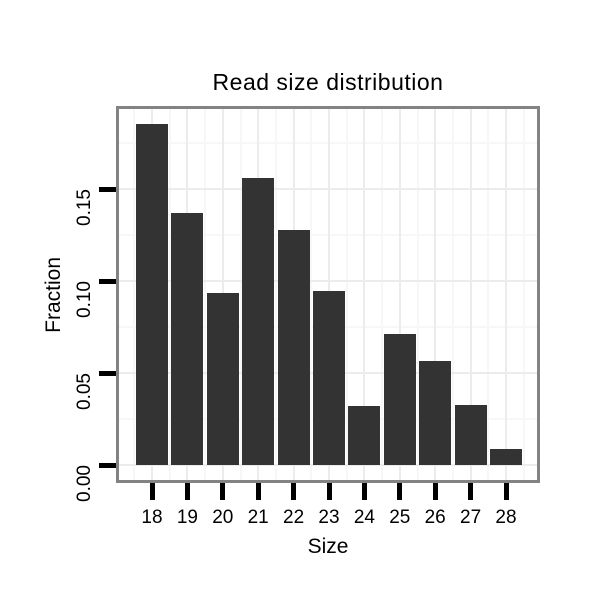  Describe the element at coordinates (84, 299) in the screenshot. I see `y-tick-label: 0.10` at that location.